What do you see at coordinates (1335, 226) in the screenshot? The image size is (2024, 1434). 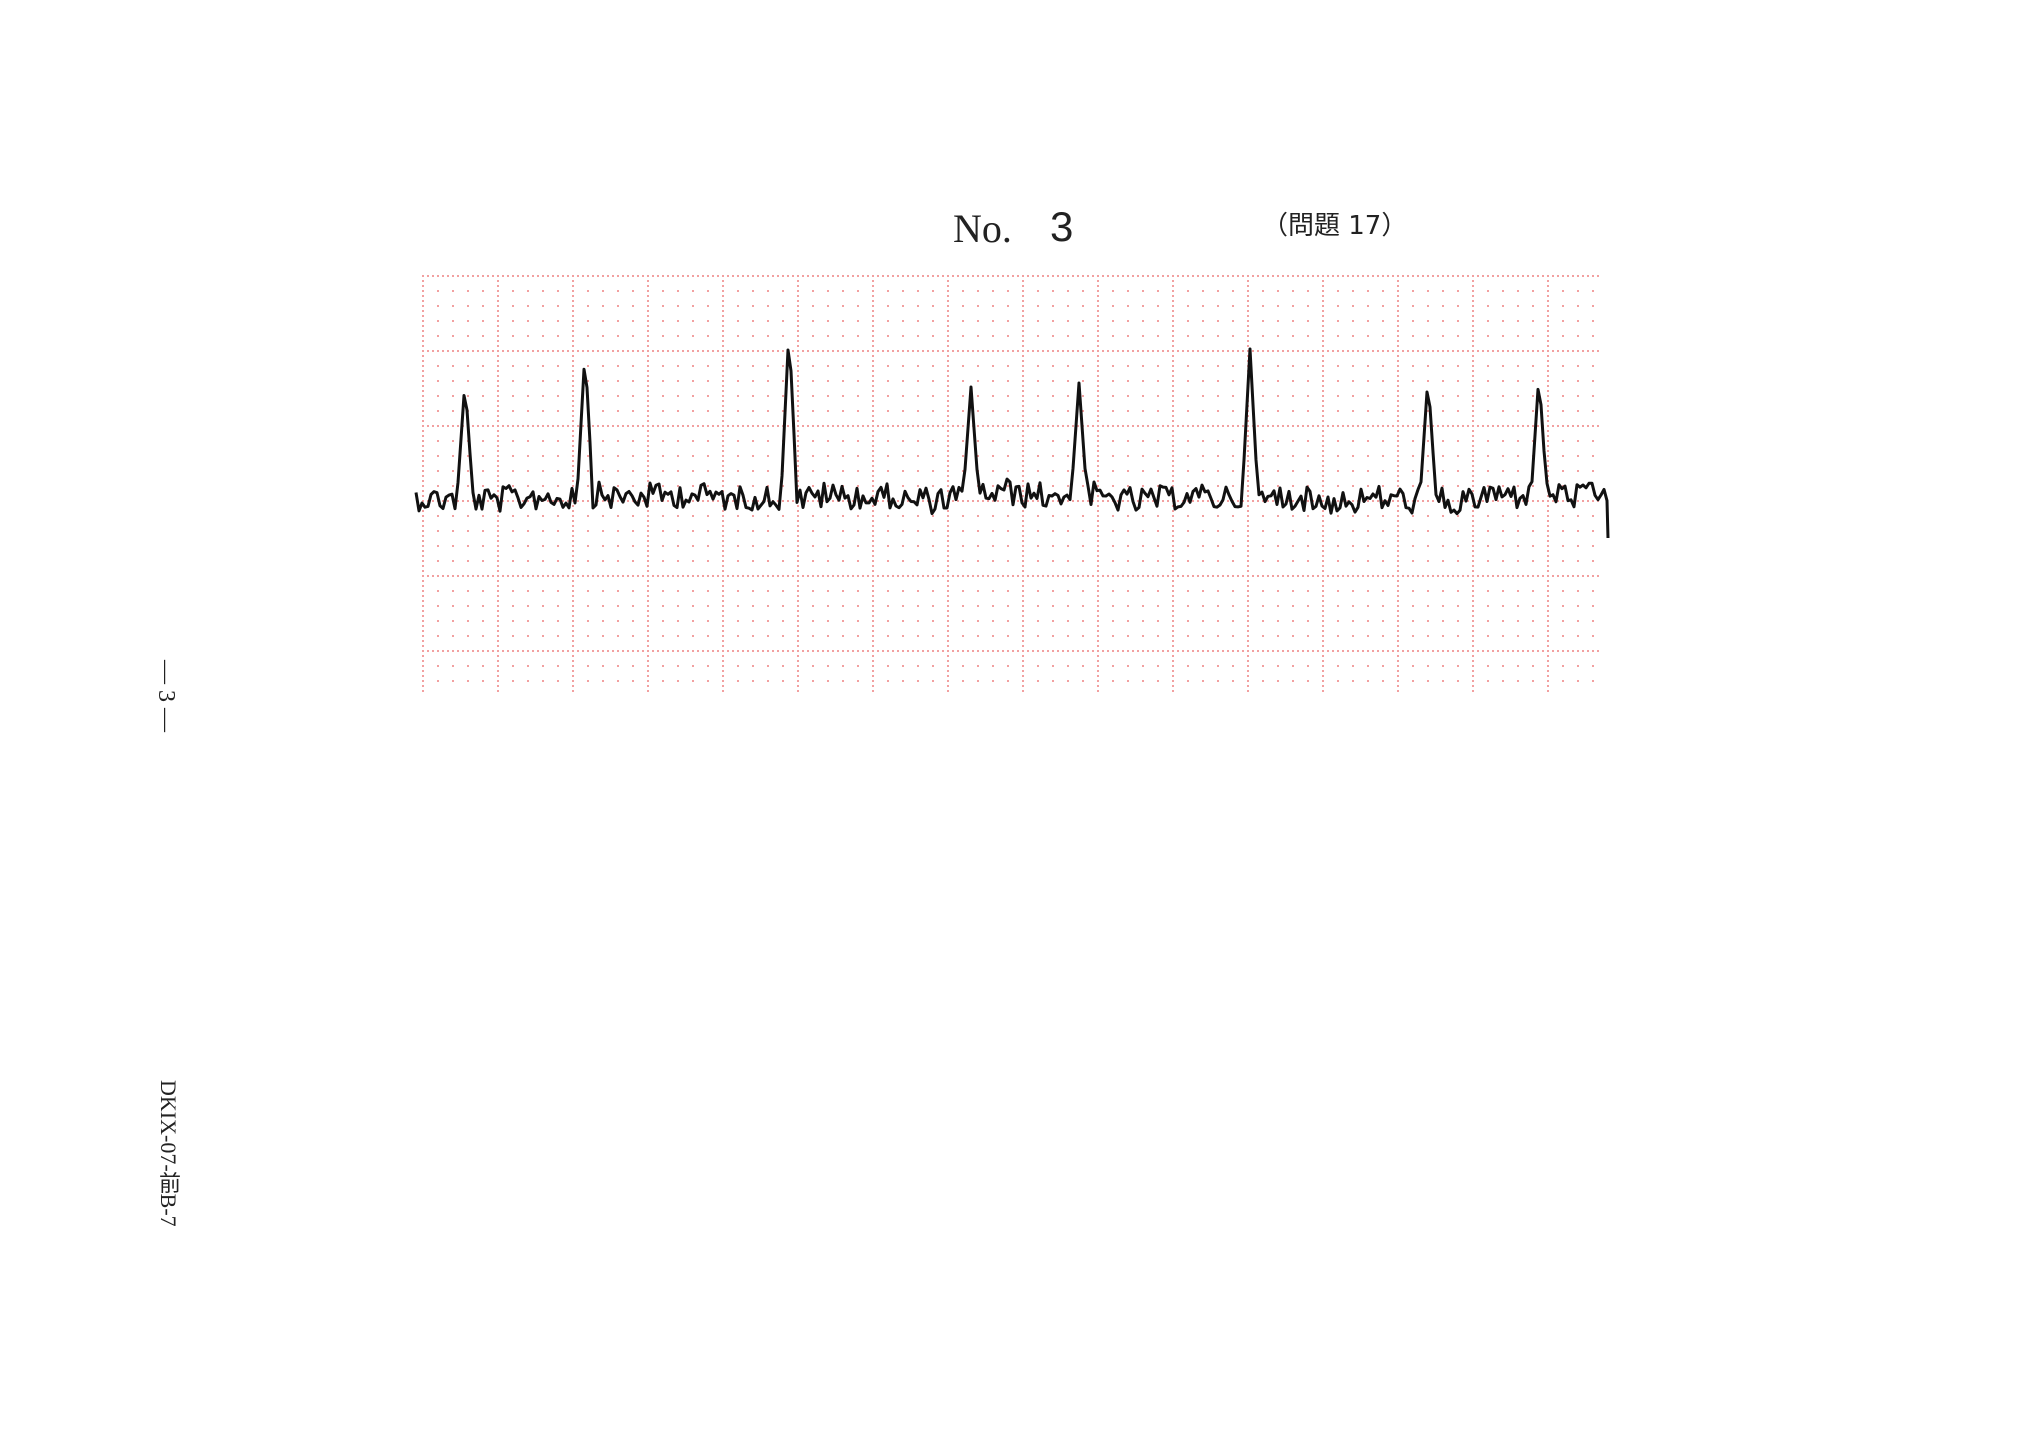 I see `question-ref: （問題 17）` at bounding box center [1335, 226].